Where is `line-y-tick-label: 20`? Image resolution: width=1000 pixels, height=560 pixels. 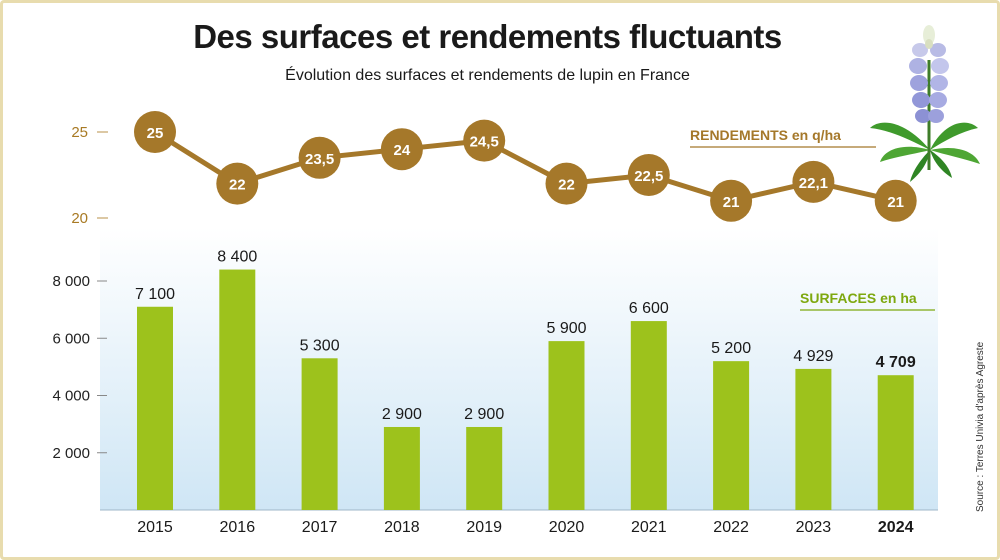 line-y-tick-label: 20 is located at coordinates (79, 218).